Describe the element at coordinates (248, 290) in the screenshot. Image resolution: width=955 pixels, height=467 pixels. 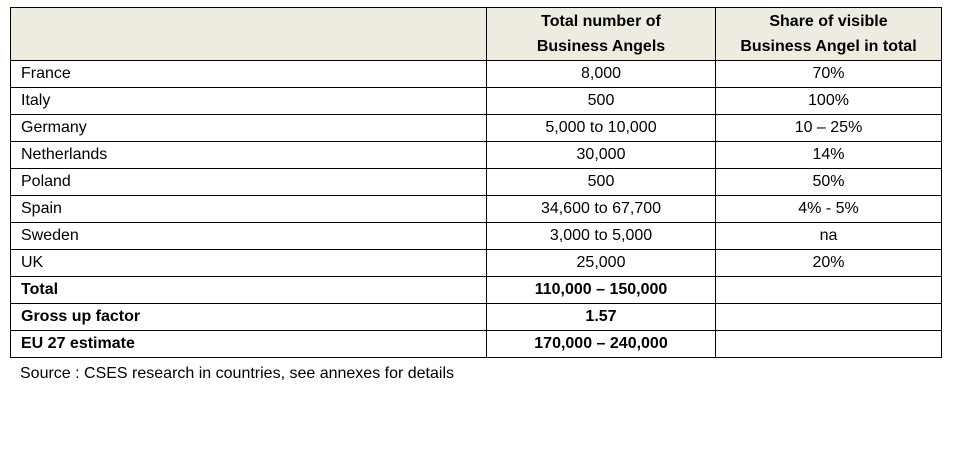
I see `country-cell: Total` at that location.